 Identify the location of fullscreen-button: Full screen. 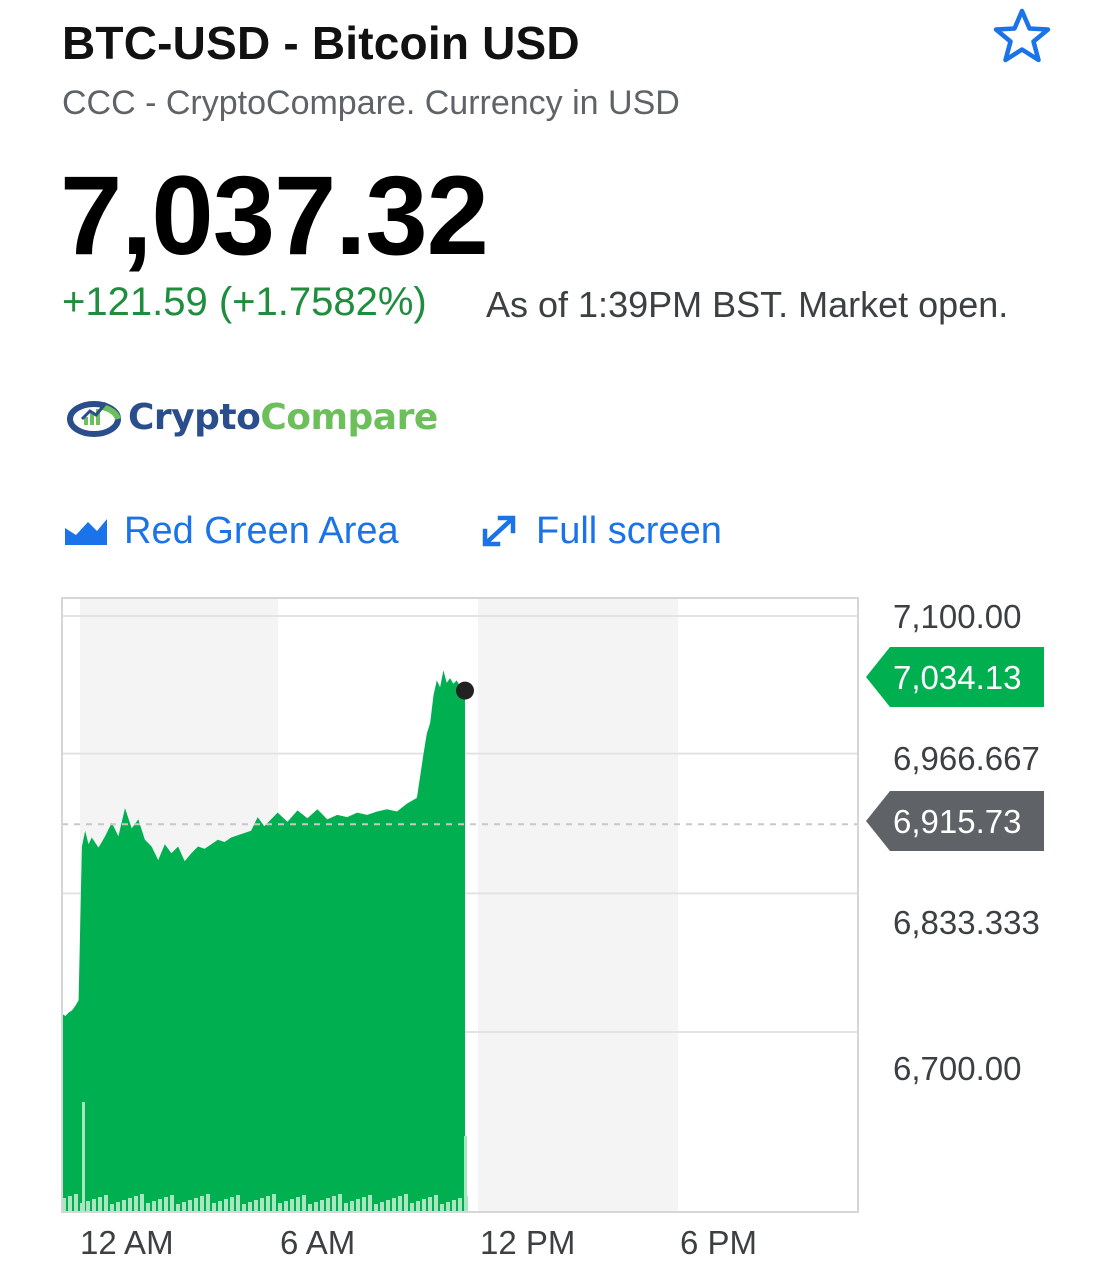
(600, 531).